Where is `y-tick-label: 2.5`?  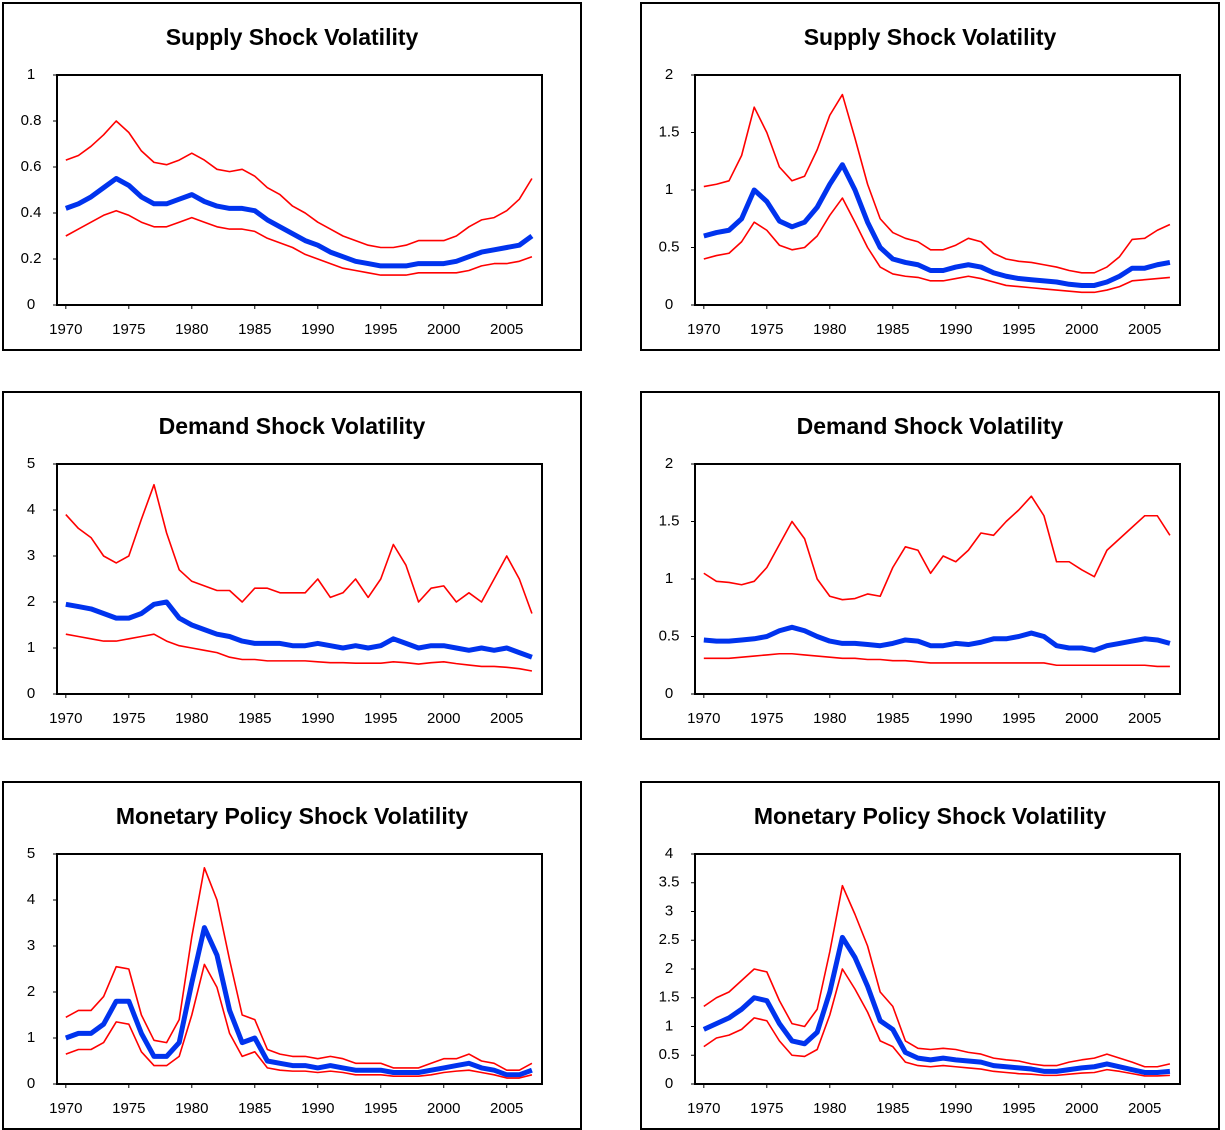
y-tick-label: 2.5 is located at coordinates (669, 939).